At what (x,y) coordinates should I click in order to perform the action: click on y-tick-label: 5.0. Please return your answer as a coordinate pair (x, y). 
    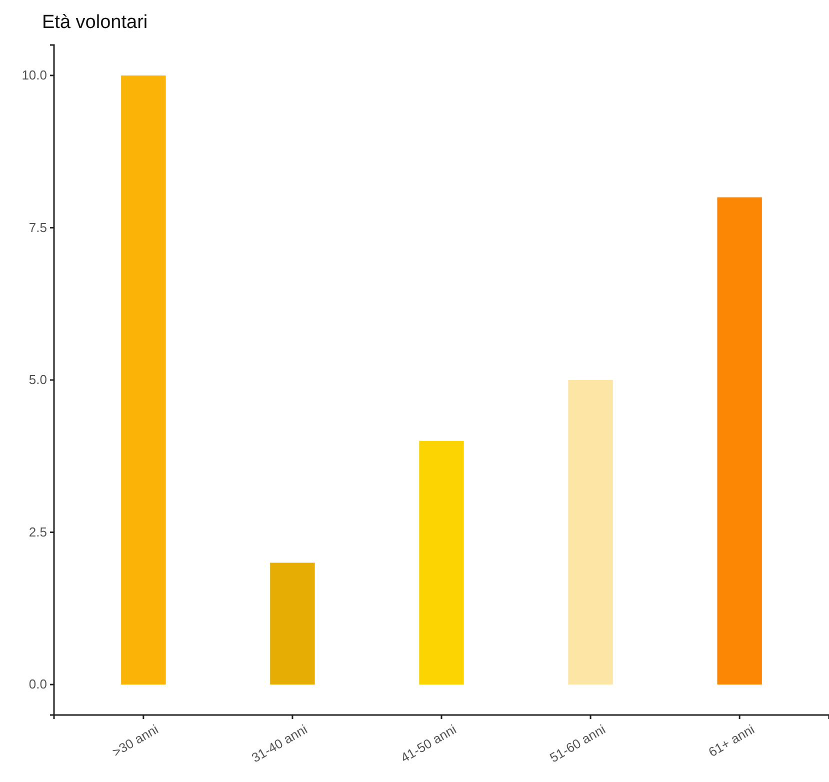
    Looking at the image, I should click on (37, 380).